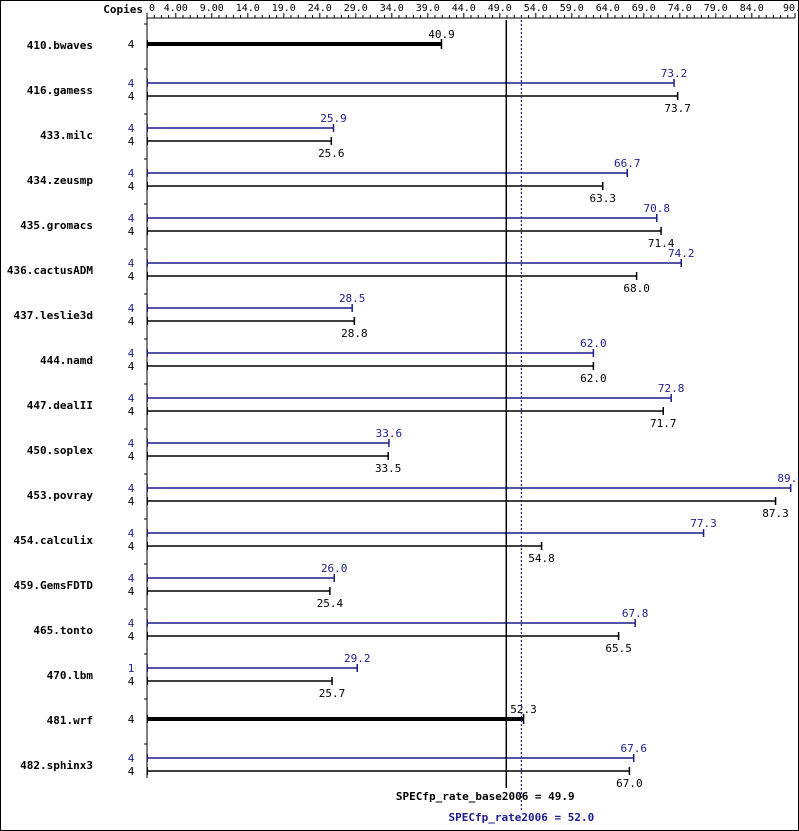  I want to click on benchmark-label: 410.bwaves, so click(60, 45).